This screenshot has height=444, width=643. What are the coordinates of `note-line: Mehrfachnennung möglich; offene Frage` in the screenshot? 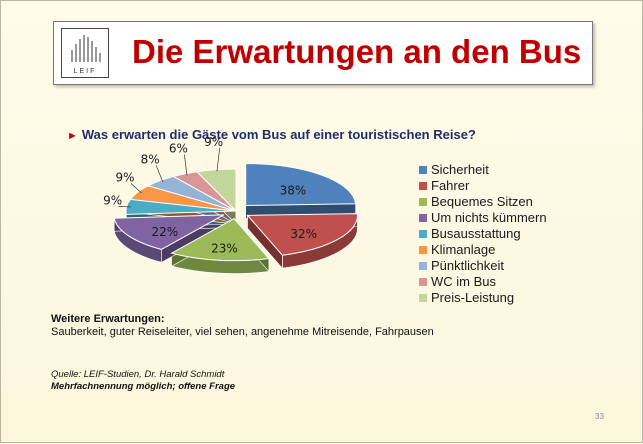 It's located at (143, 386).